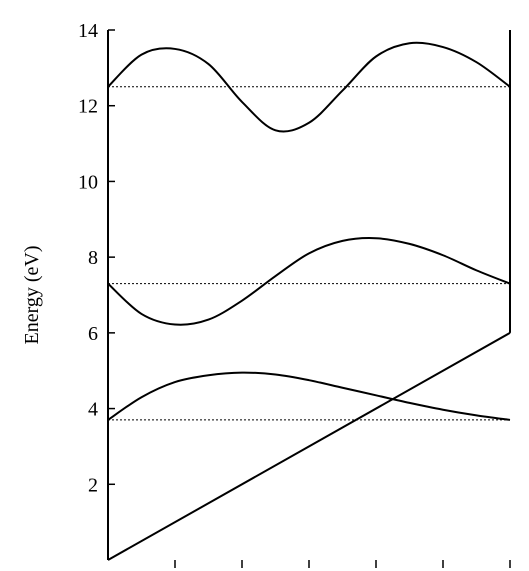 This screenshot has height=571, width=529. Describe the element at coordinates (88, 182) in the screenshot. I see `y-tick-label: 10` at that location.